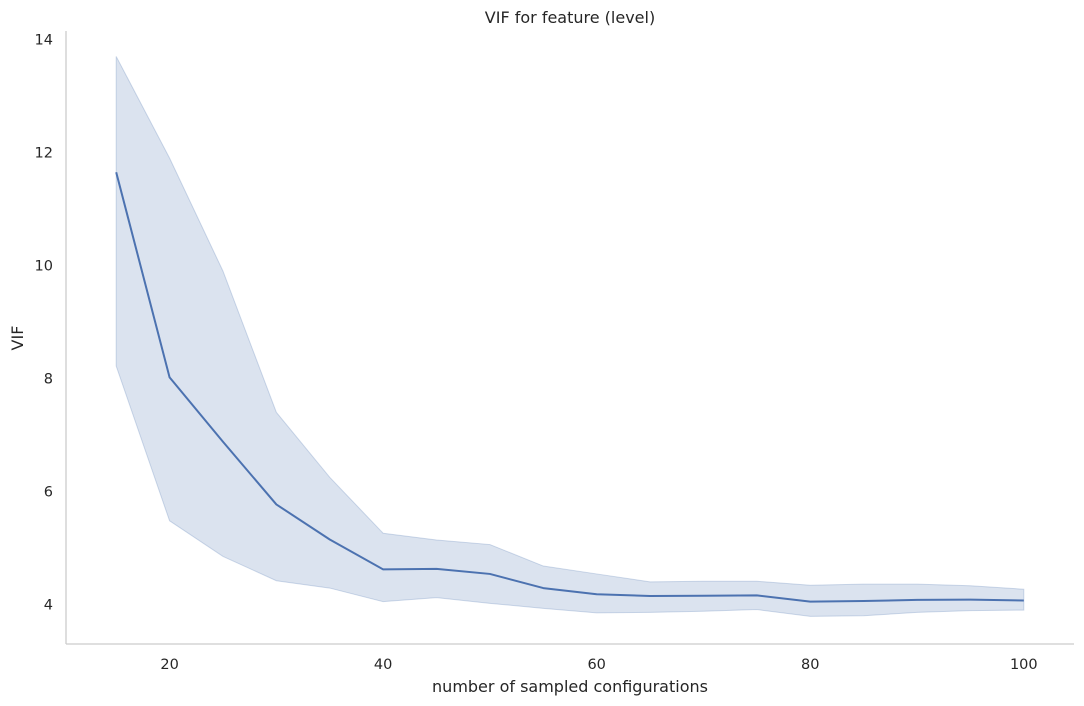 The image size is (1084, 706). Describe the element at coordinates (48, 605) in the screenshot. I see `y-tick-label: 4` at that location.